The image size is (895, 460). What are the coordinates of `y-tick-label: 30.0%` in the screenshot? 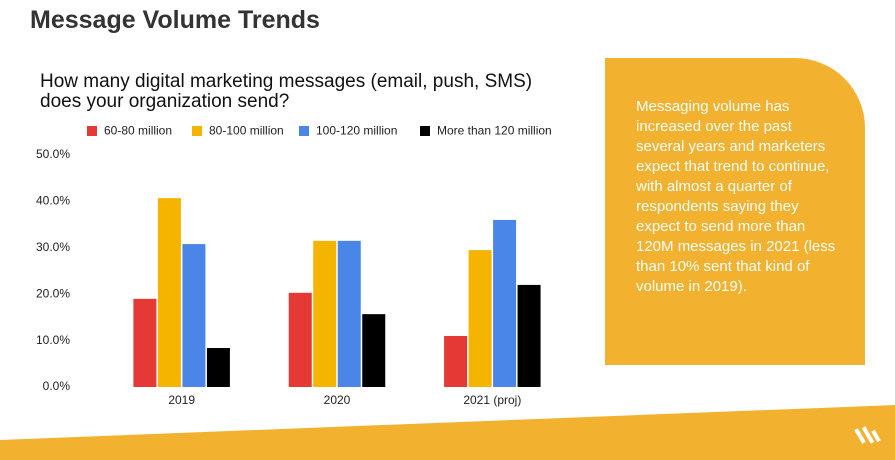 It's located at (53, 247).